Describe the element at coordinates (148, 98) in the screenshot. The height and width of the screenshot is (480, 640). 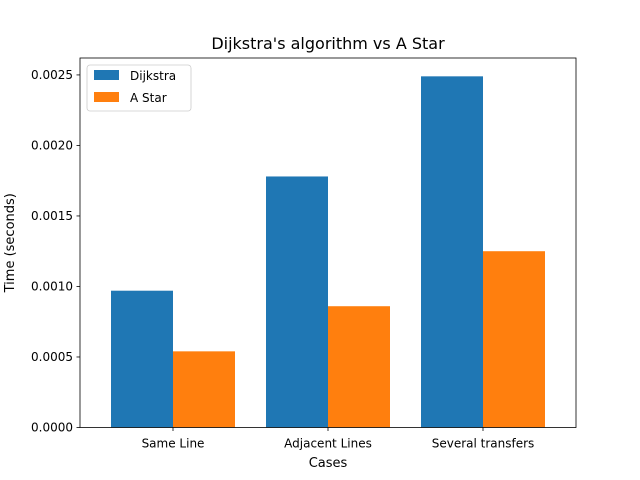
I see `legend-label: A Star` at that location.